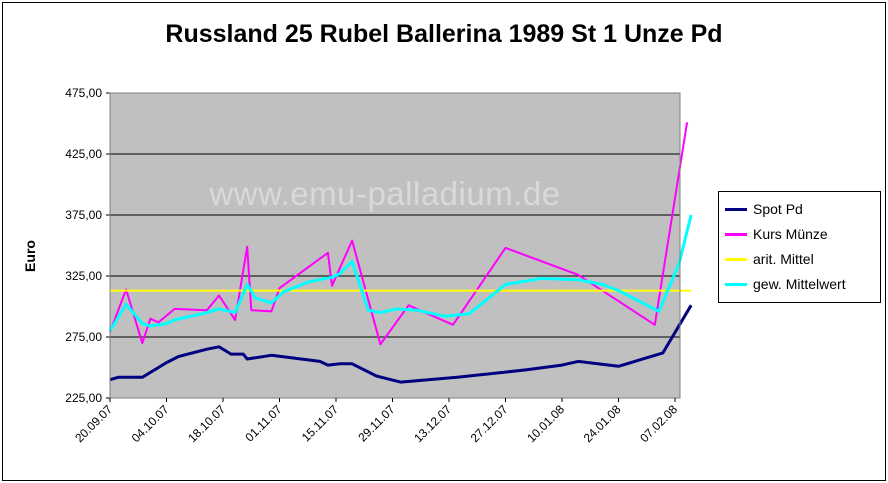 This screenshot has width=888, height=483. What do you see at coordinates (206, 423) in the screenshot?
I see `x-tick-label: 18.10.07` at bounding box center [206, 423].